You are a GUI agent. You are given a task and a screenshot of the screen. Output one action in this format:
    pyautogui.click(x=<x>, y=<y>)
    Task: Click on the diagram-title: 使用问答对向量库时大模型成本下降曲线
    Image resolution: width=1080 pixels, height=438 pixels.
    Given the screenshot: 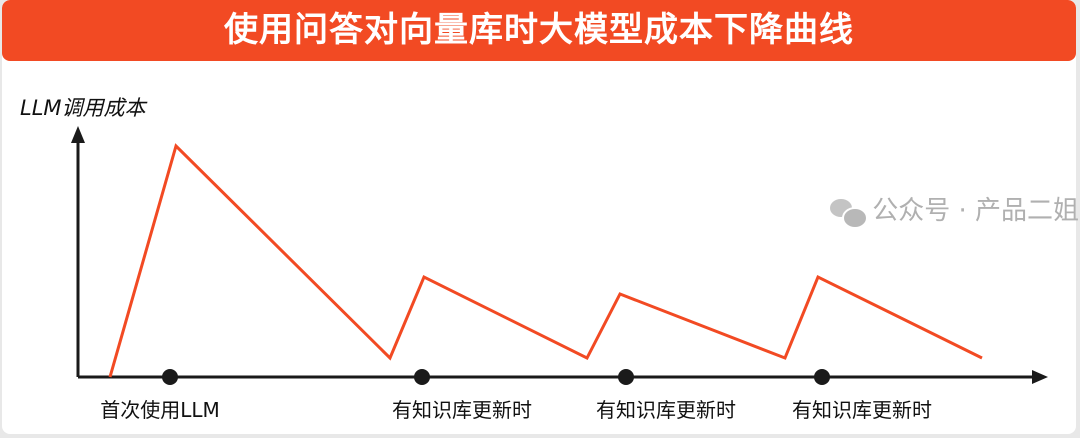 What is the action you would take?
    pyautogui.click(x=539, y=30)
    